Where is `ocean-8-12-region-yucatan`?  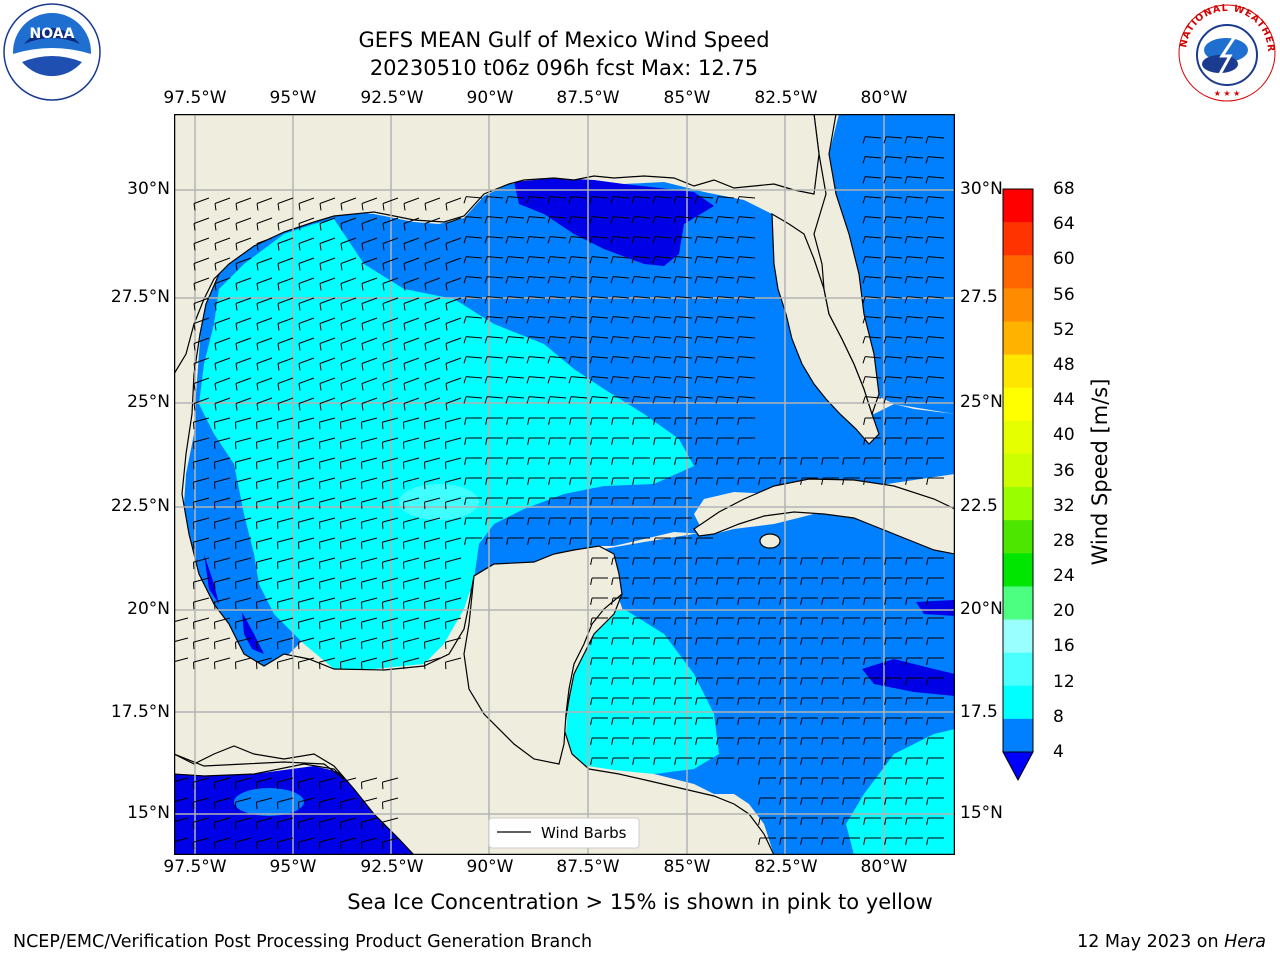
ocean-8-12-region-yucatan is located at coordinates (642, 691).